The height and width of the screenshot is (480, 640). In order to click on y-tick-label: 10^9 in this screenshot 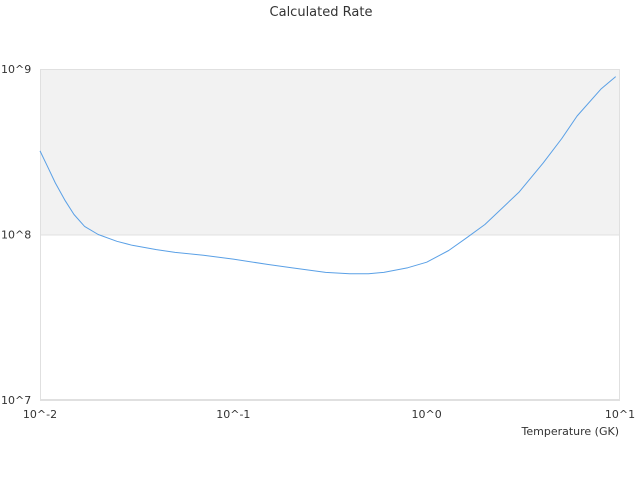, I will do `click(16, 69)`.